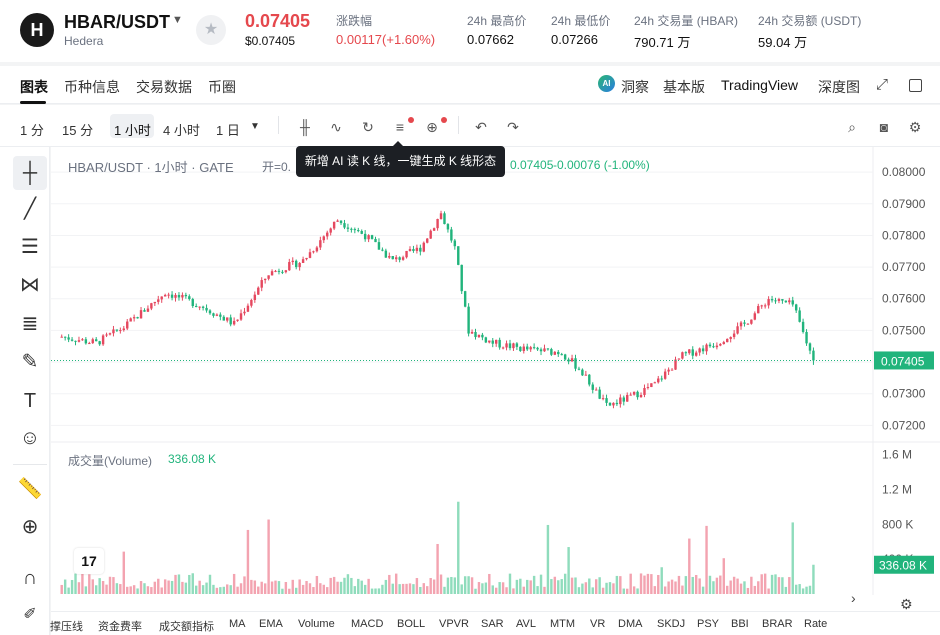 The image size is (940, 635). I want to click on indicator-8: VPVR, so click(454, 624).